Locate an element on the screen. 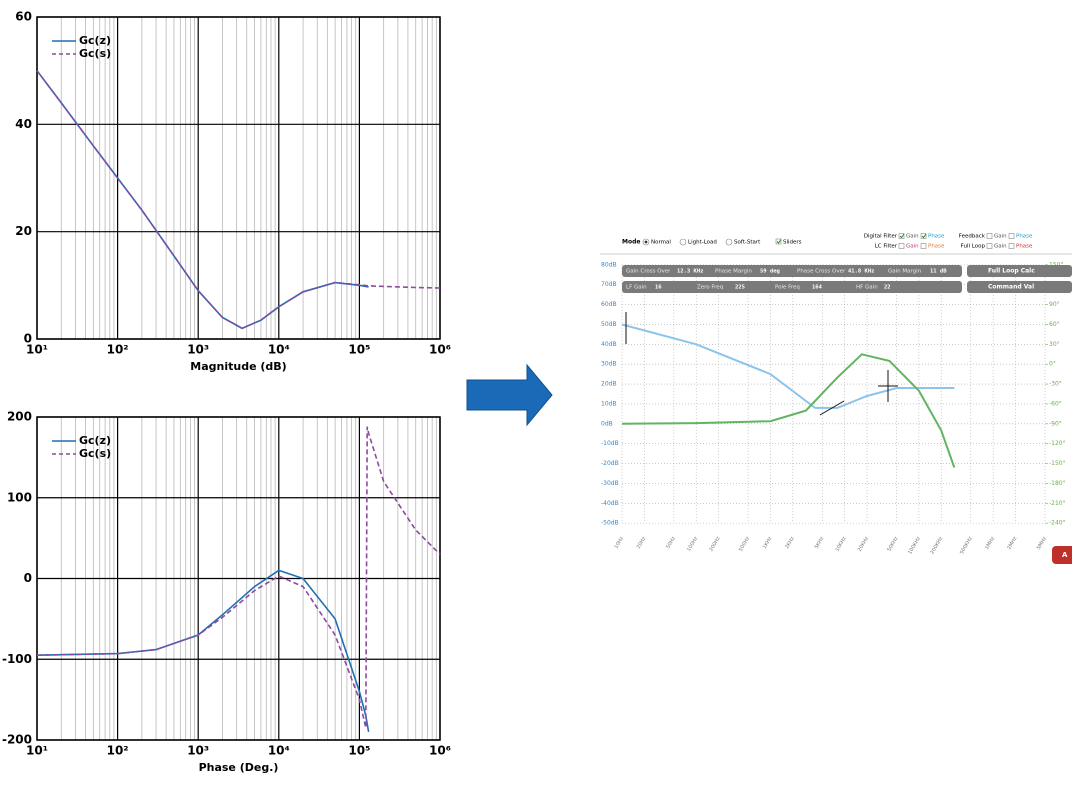  readout-value: 41.8 KHz is located at coordinates (861, 272).